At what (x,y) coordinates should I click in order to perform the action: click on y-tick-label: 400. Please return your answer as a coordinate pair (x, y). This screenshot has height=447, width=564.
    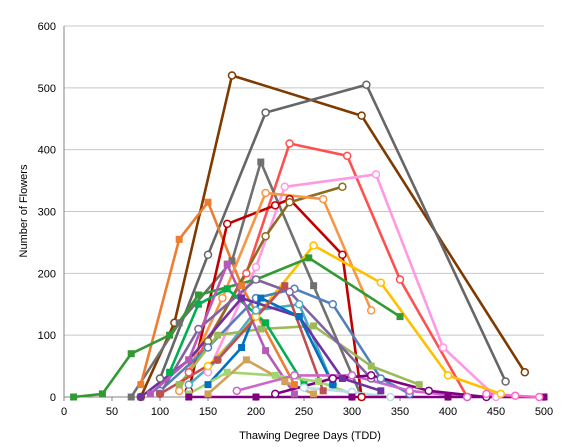
    Looking at the image, I should click on (47, 151).